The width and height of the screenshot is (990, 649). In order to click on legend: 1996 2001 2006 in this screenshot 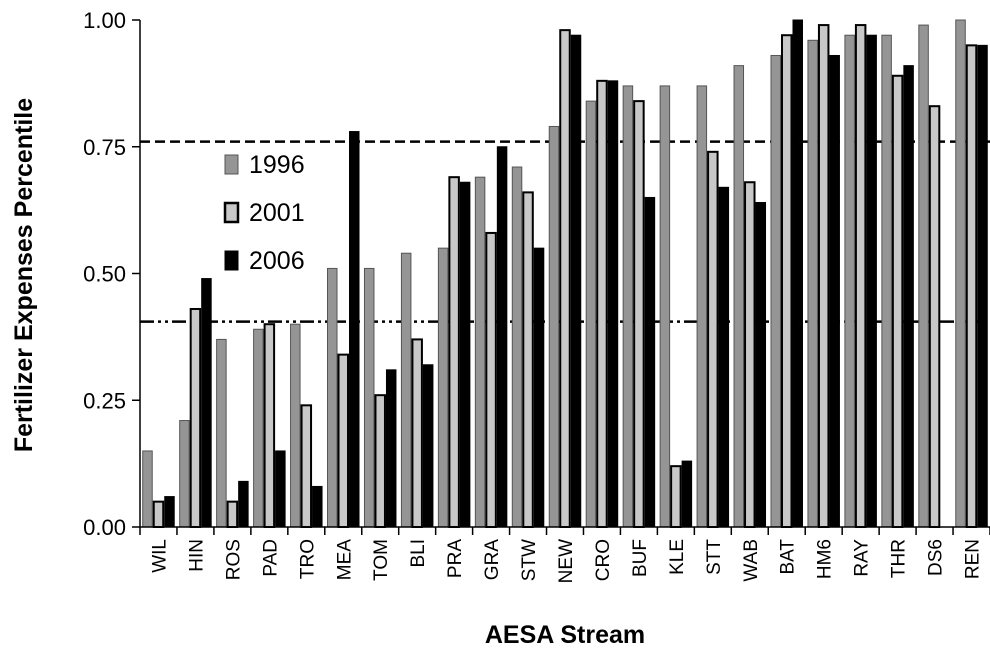, I will do `click(264, 213)`.